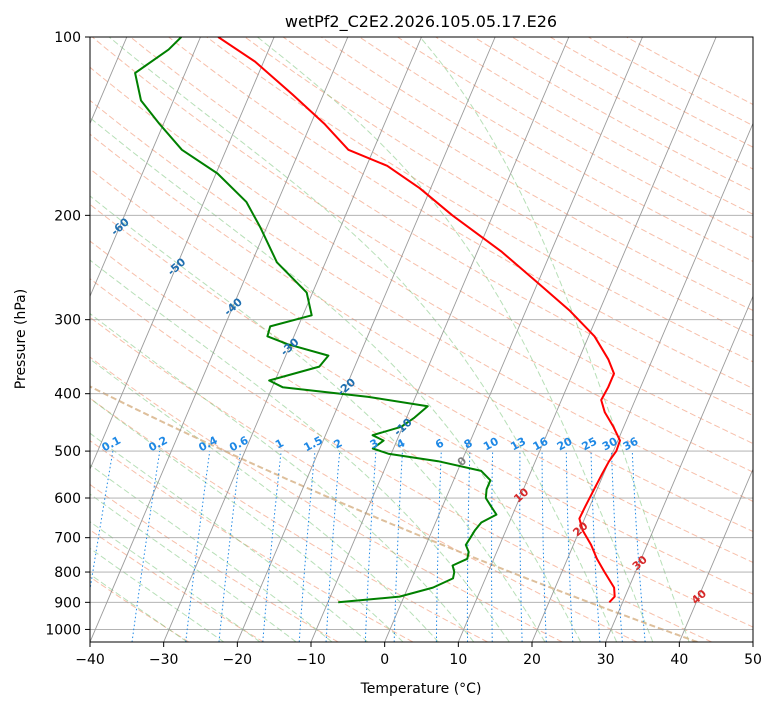 This screenshot has width=775, height=708. What do you see at coordinates (565, 444) in the screenshot?
I see `mixing-ratio-label: 20` at bounding box center [565, 444].